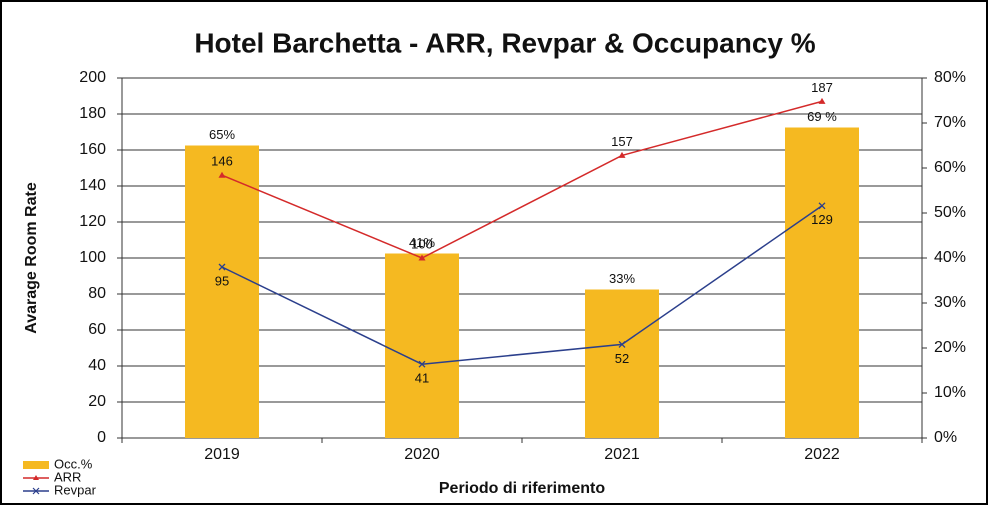 Image resolution: width=988 pixels, height=505 pixels. I want to click on y-tick-label: 120, so click(92, 221).